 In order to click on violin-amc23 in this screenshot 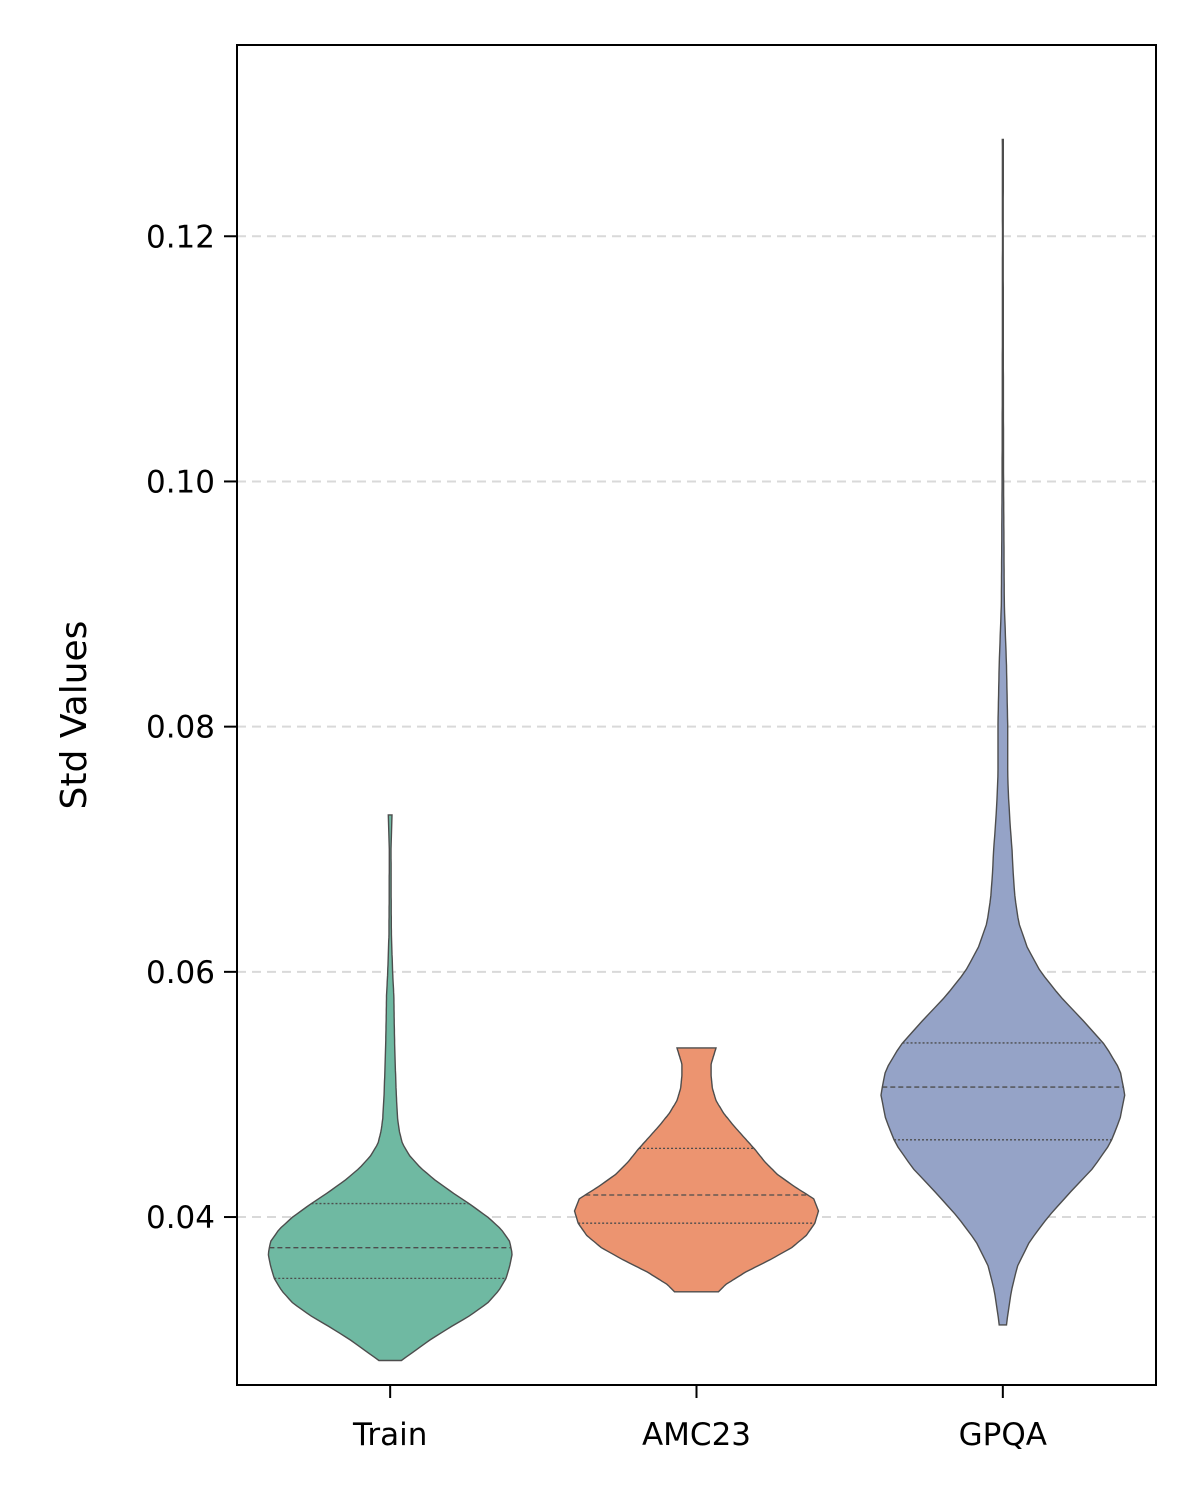, I will do `click(696, 1170)`.